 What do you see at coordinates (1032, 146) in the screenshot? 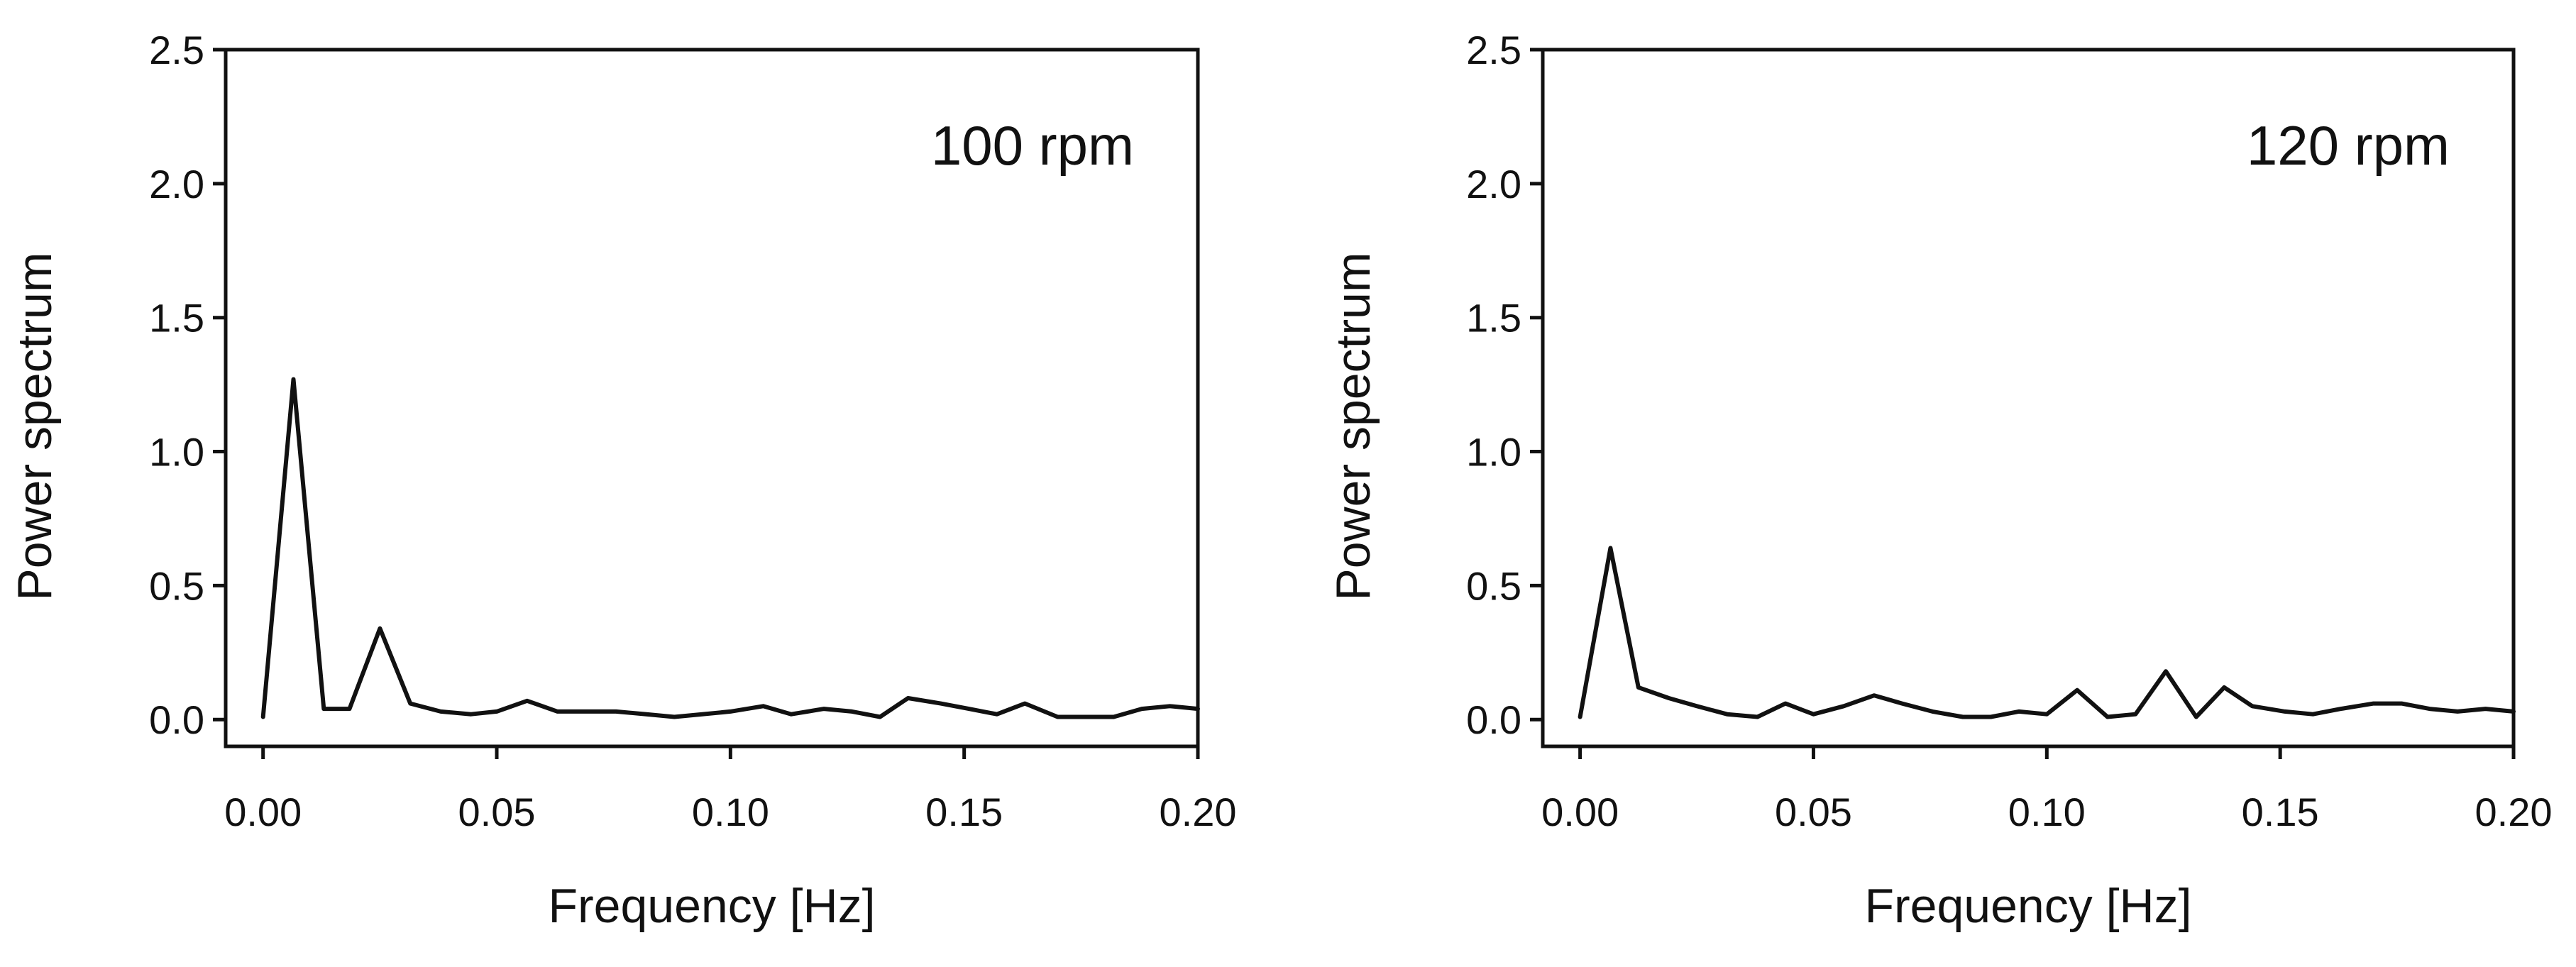
I see `panel-annotation: 100 rpm` at bounding box center [1032, 146].